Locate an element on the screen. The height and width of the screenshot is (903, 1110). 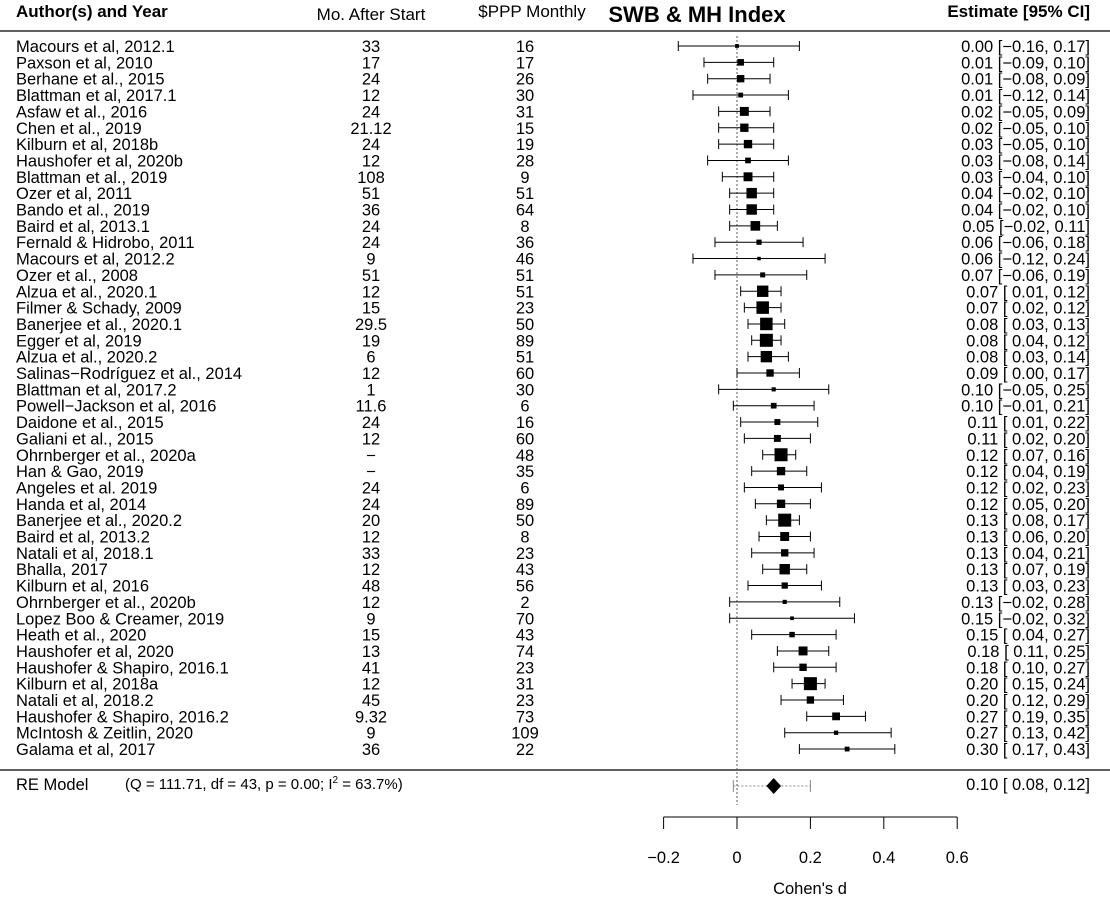
months-after-start: 51 is located at coordinates (371, 276).